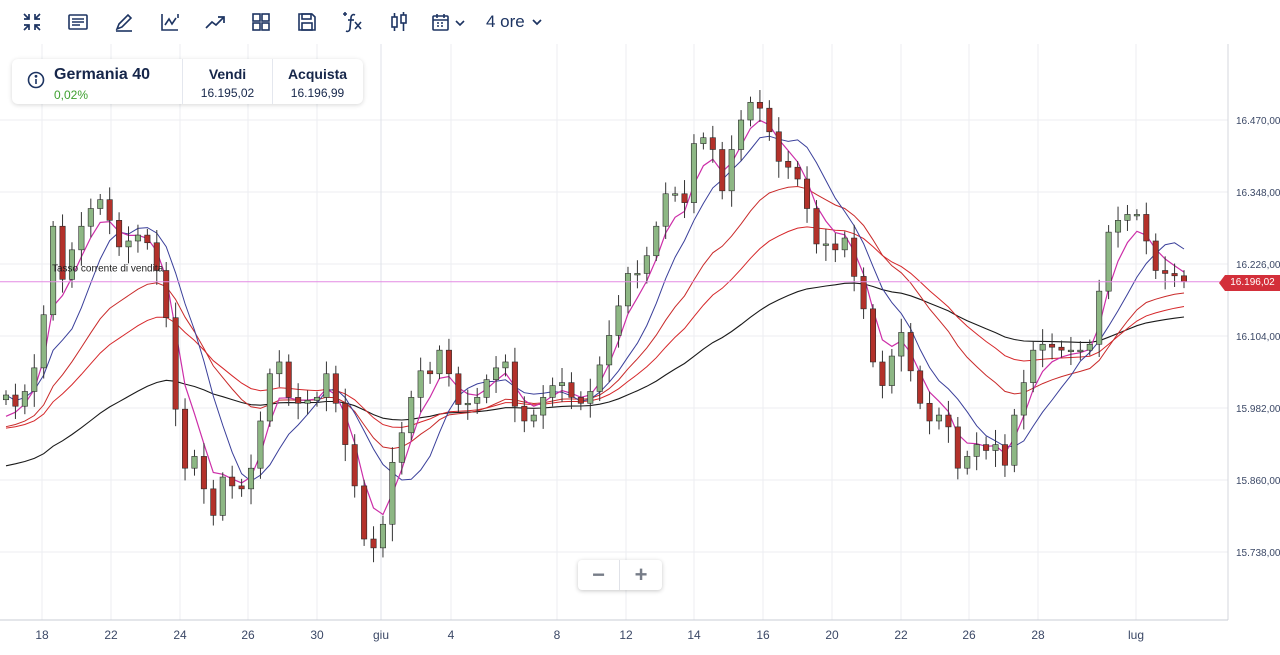 This screenshot has height=655, width=1280. I want to click on sell-button: Vendi 16.195,02, so click(227, 81).